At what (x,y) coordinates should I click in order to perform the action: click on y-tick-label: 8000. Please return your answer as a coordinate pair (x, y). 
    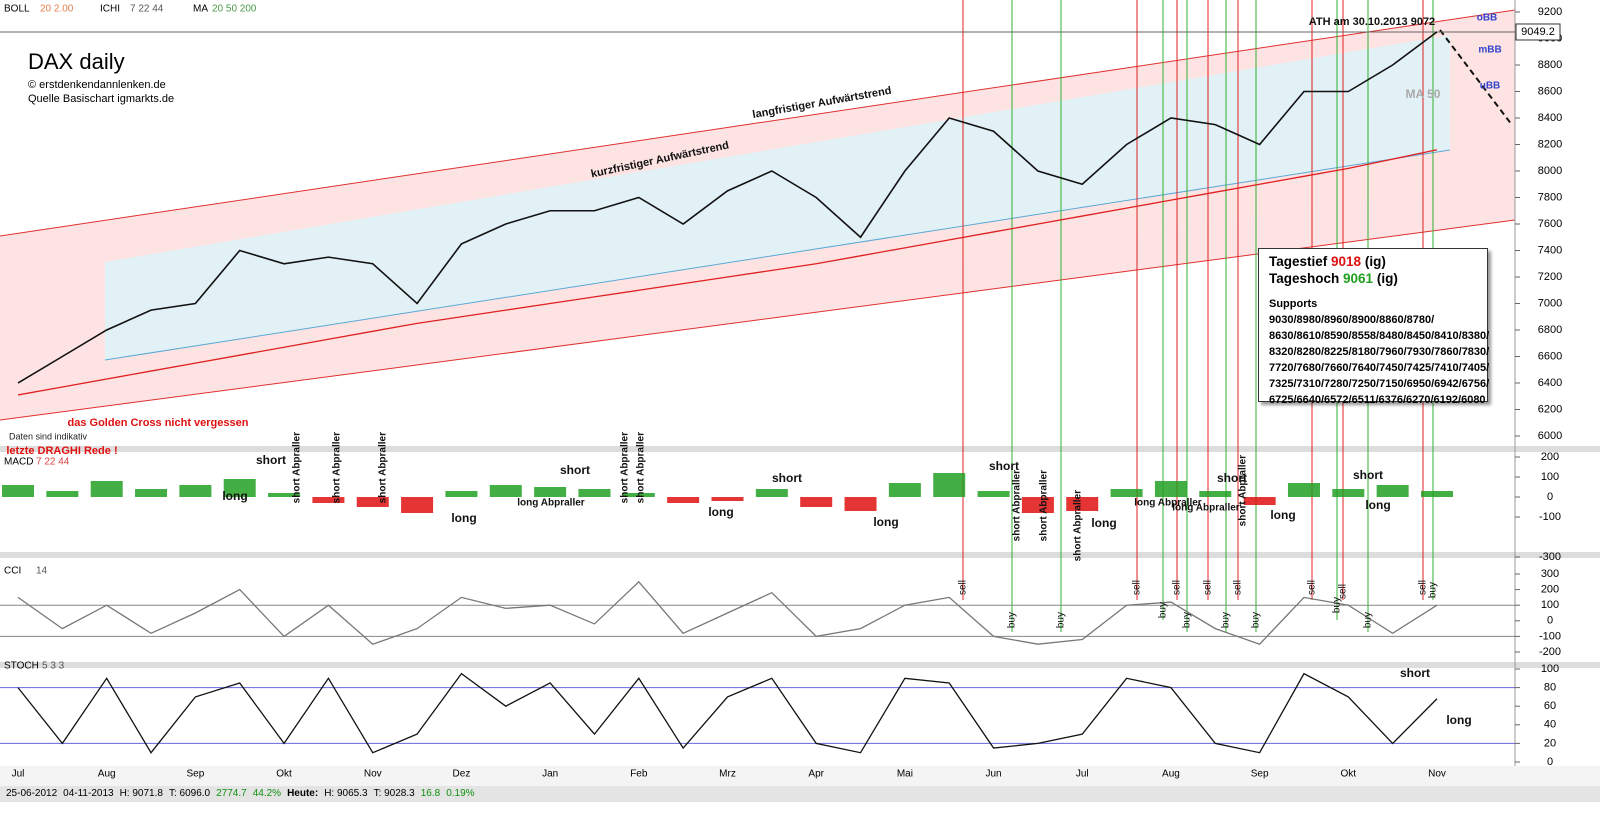
    Looking at the image, I should click on (1550, 171).